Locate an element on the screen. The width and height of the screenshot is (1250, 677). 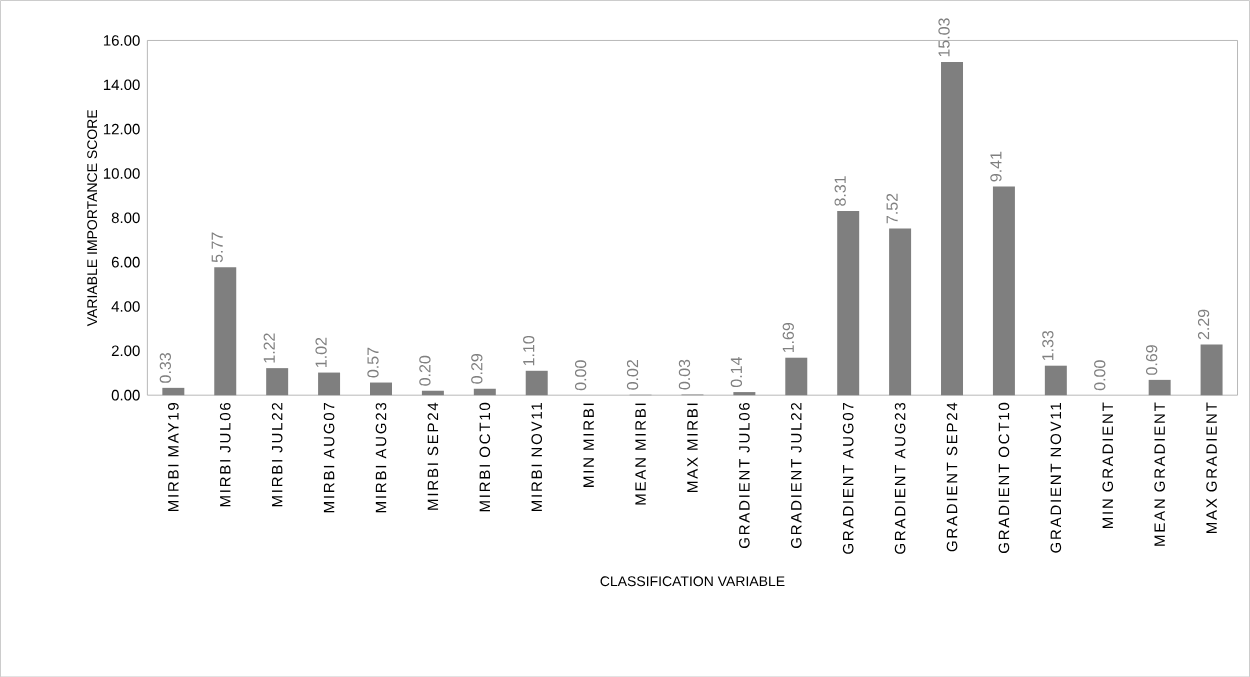
x-tick-label: GRADIENT AUG23 is located at coordinates (900, 478).